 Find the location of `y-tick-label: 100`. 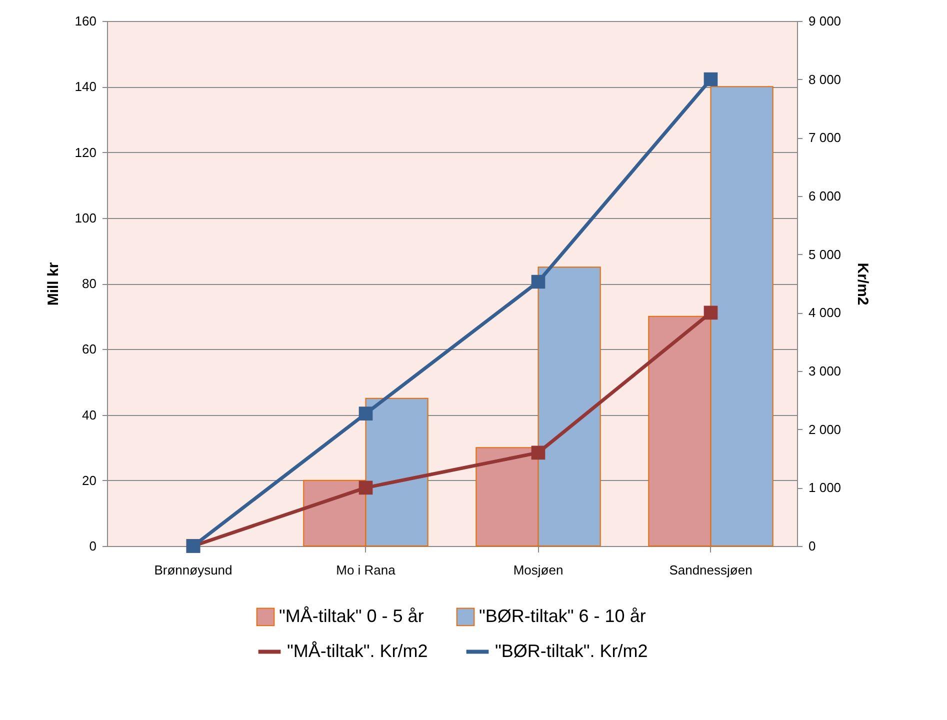

y-tick-label: 100 is located at coordinates (85, 218).